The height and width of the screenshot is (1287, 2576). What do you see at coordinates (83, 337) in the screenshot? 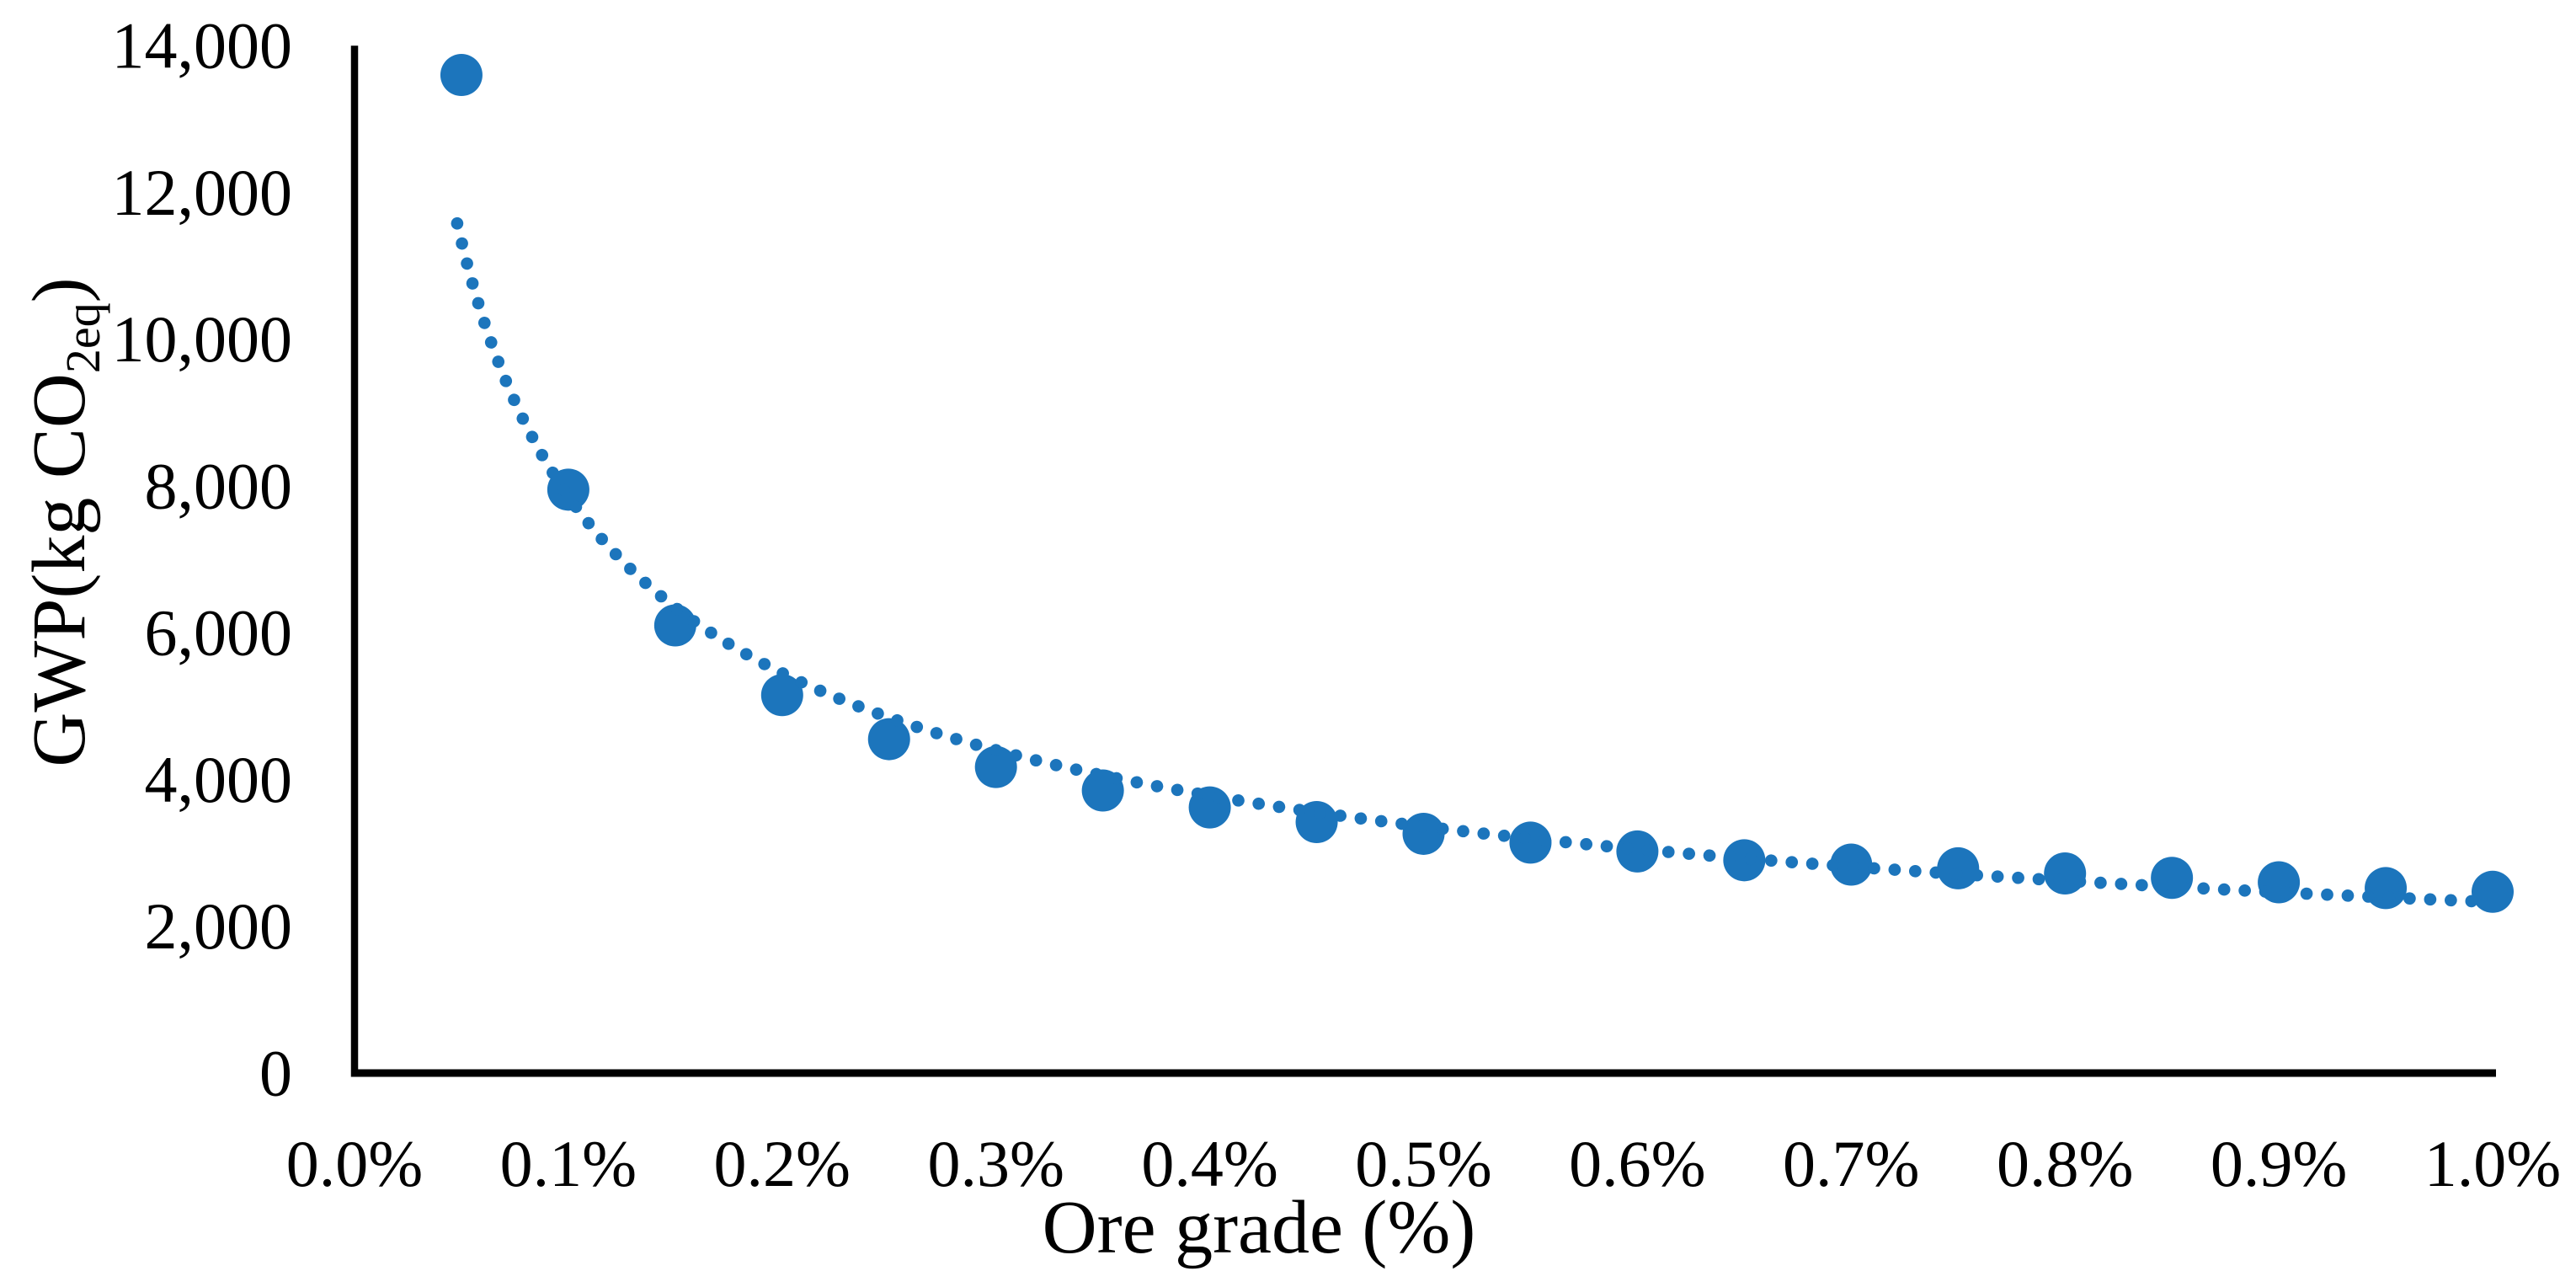
I see `y-axis-title-subscript: 2eq` at bounding box center [83, 337].